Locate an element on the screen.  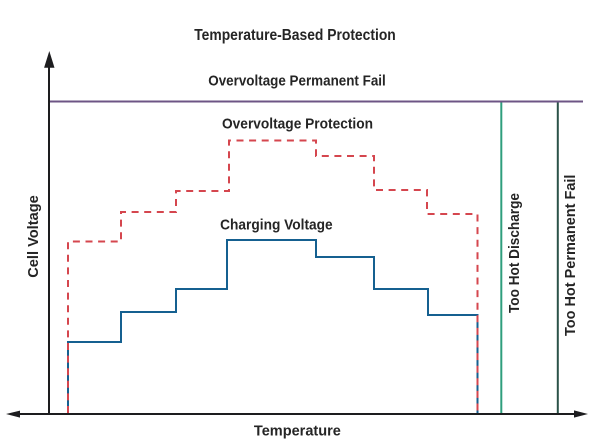
svg-text: Charging Voltage is located at coordinates (276, 224).